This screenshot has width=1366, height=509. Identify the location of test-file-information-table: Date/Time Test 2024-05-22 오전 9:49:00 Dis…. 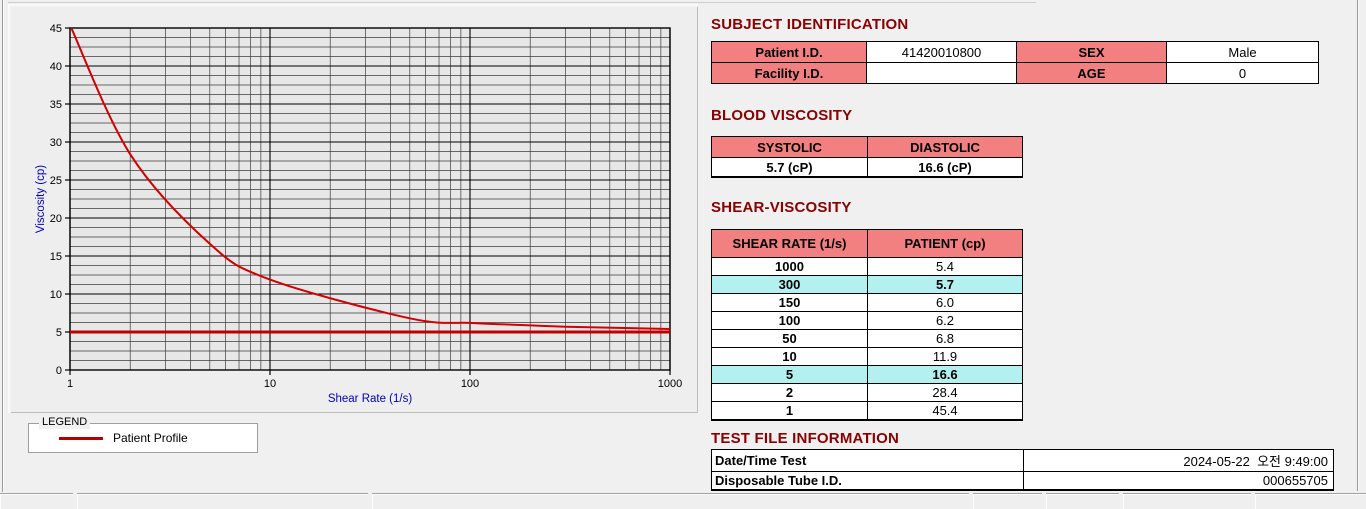
(1022, 470).